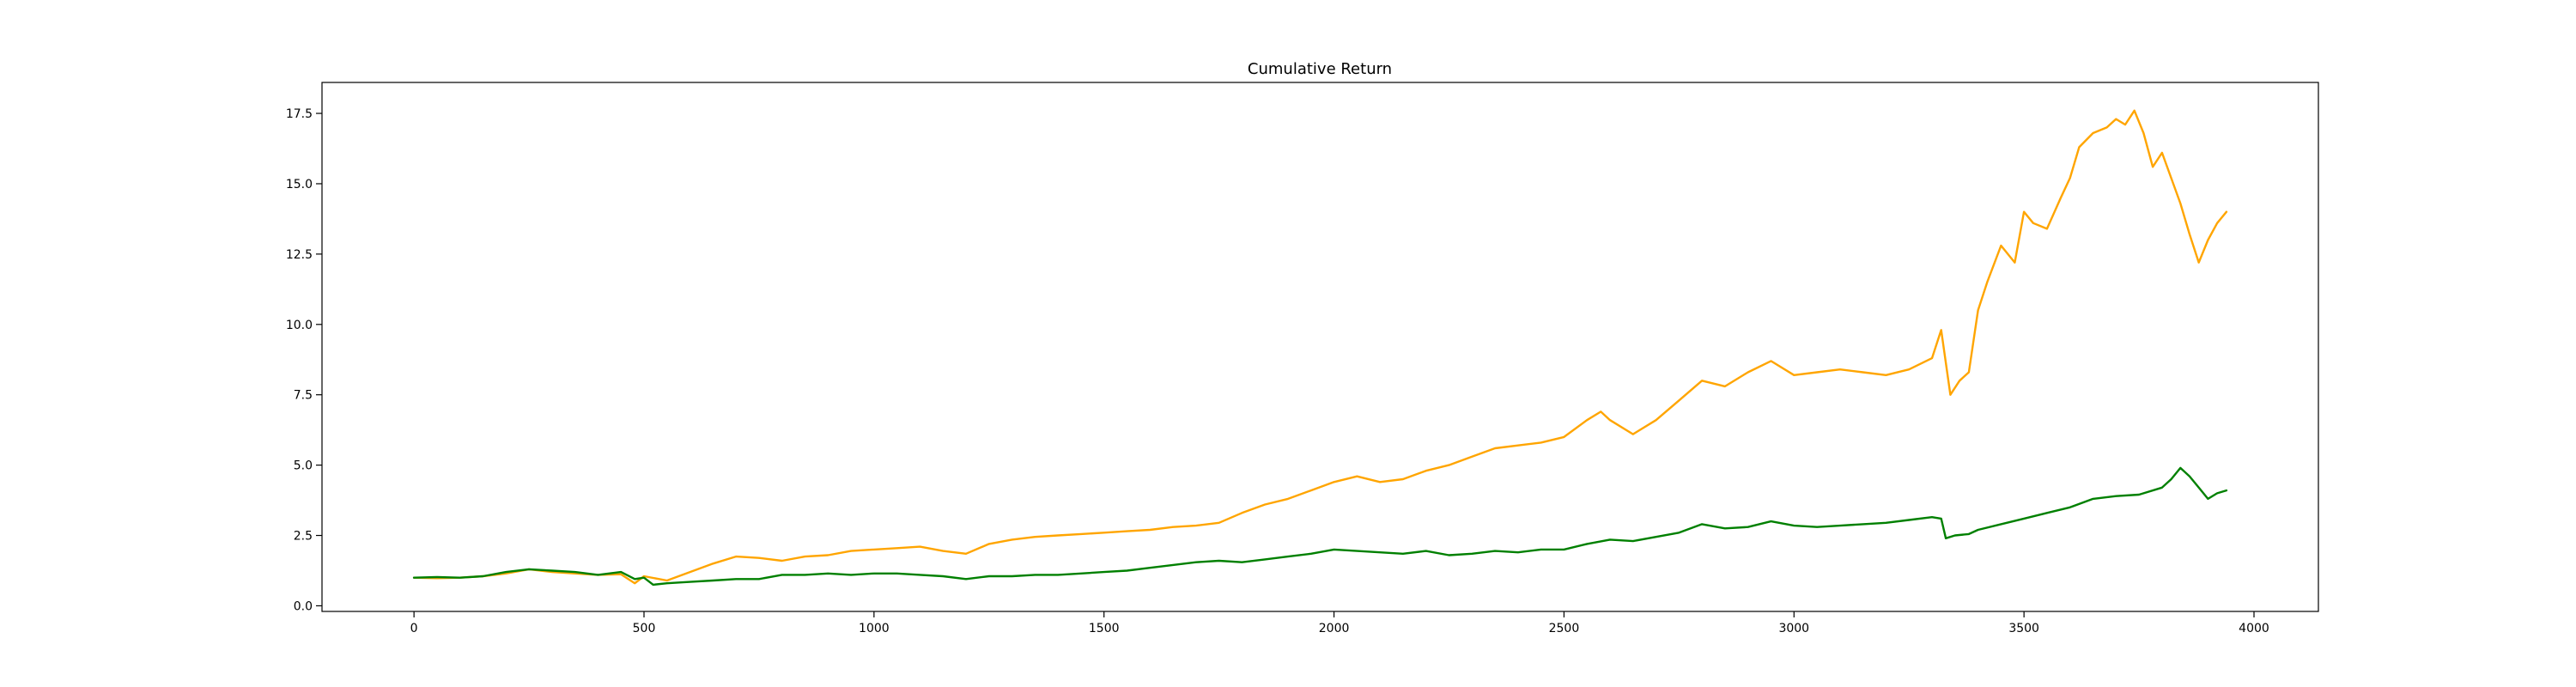 Image resolution: width=2576 pixels, height=687 pixels. Describe the element at coordinates (2254, 628) in the screenshot. I see `x-tick-label: 4000` at that location.